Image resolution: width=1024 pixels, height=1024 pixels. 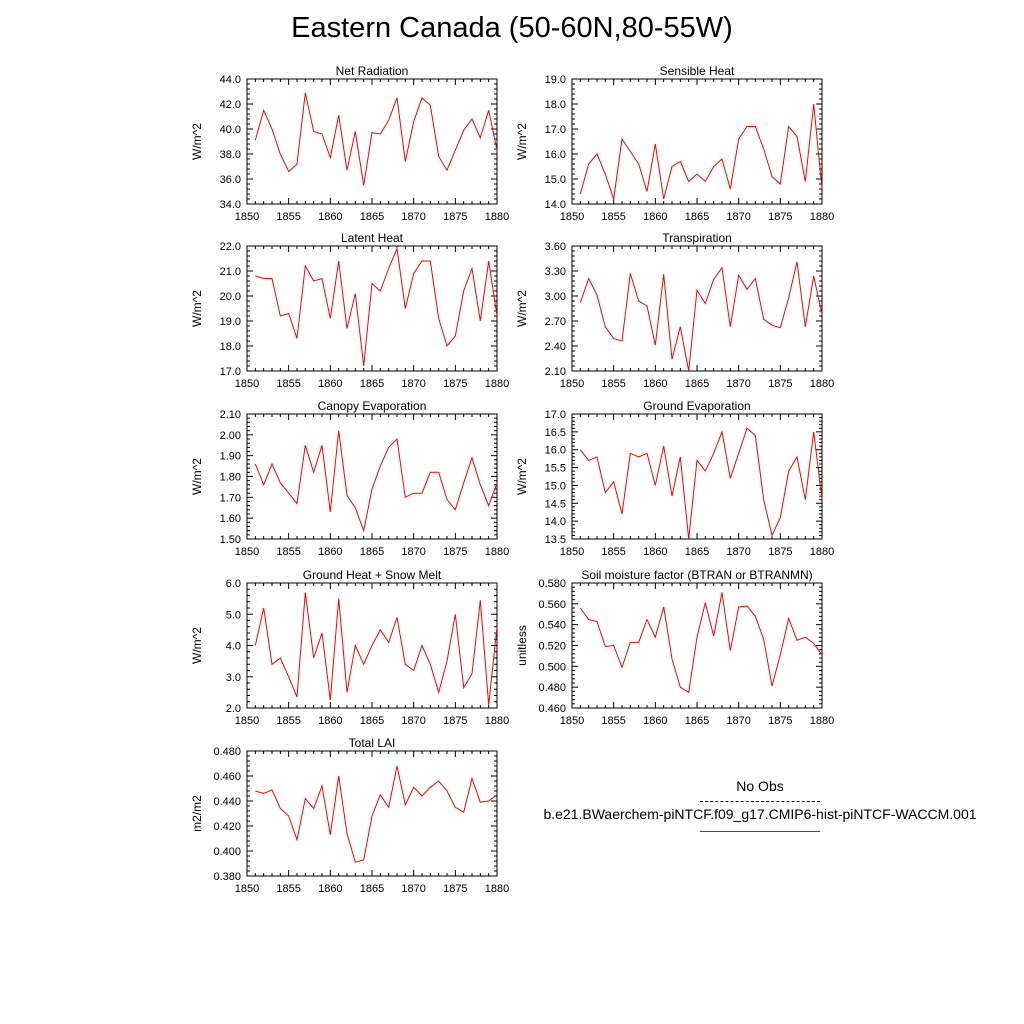 What do you see at coordinates (555, 205) in the screenshot?
I see `y-tick-label: 14.0` at bounding box center [555, 205].